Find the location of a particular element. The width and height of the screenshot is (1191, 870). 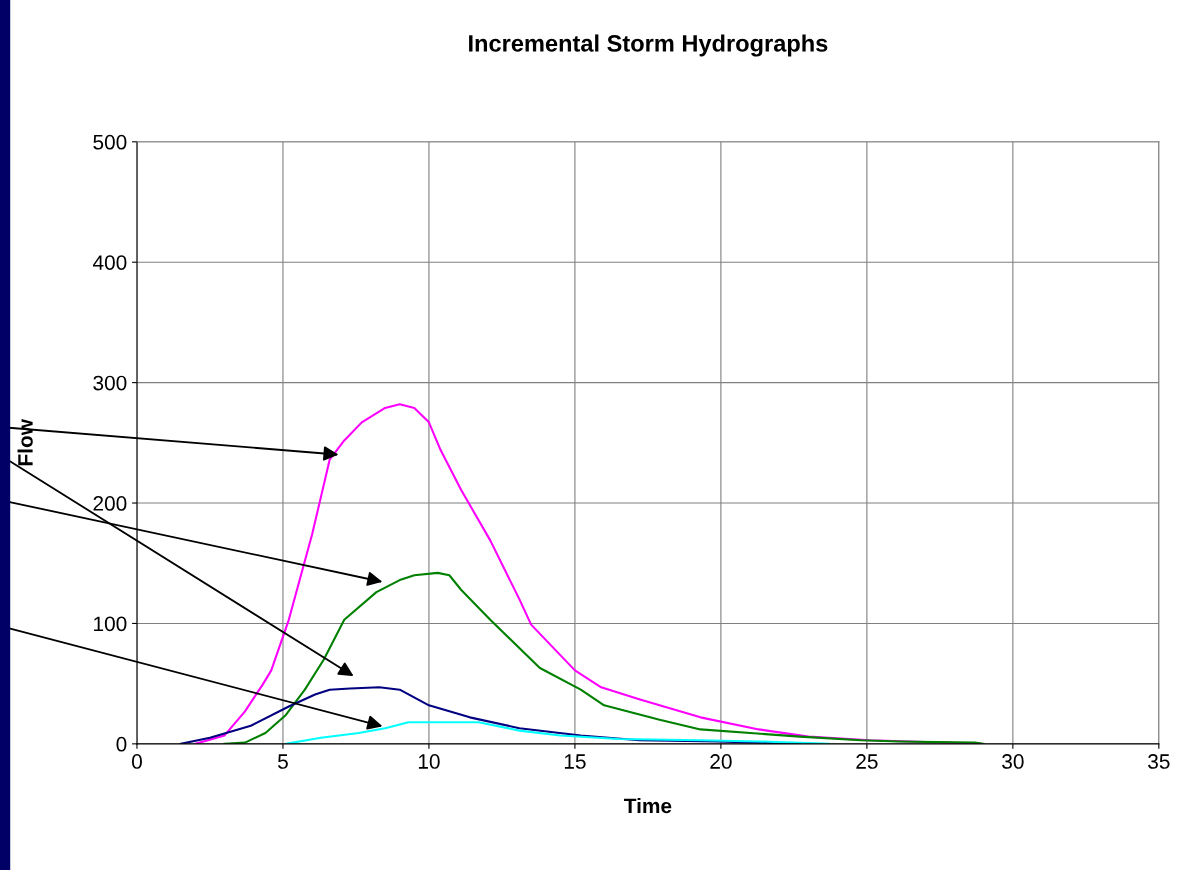

chart-title: Incremental Storm Hydrographs is located at coordinates (648, 45).